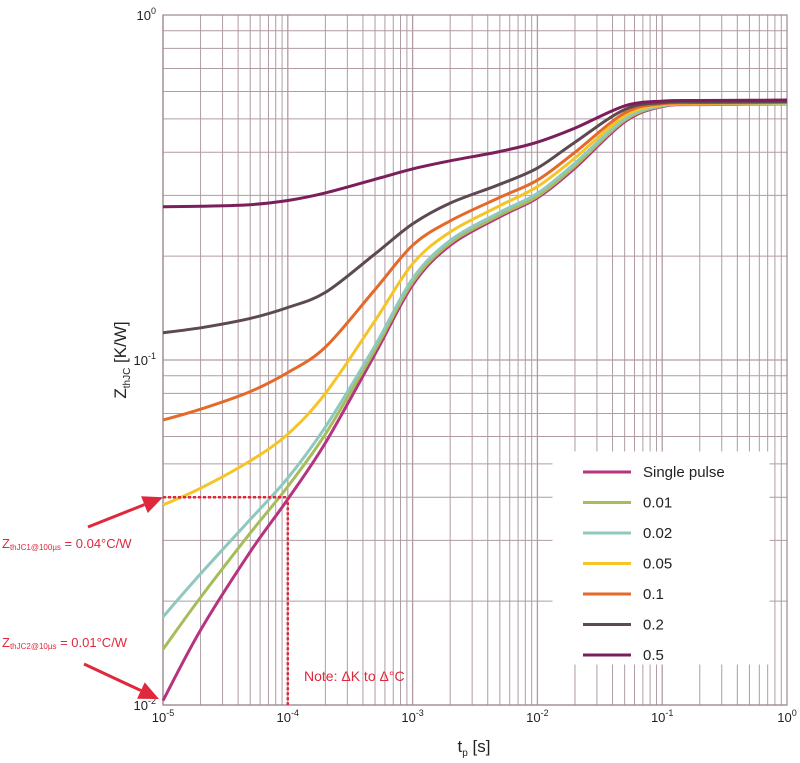 This screenshot has width=800, height=763. What do you see at coordinates (67, 544) in the screenshot?
I see `annotation-zth1: ZthJC1@100µs = 0.04°C/W` at bounding box center [67, 544].